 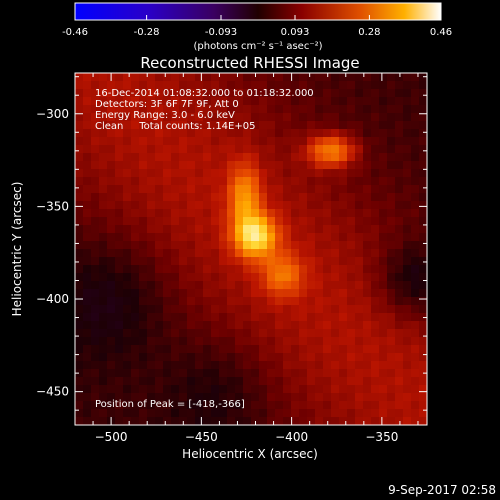 I want to click on x-tick-label: −450, so click(x=201, y=437).